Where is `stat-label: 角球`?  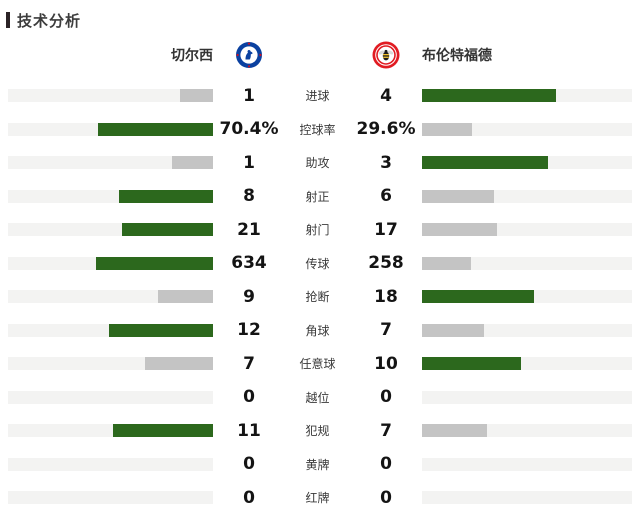 stat-label: 角球 is located at coordinates (317, 330).